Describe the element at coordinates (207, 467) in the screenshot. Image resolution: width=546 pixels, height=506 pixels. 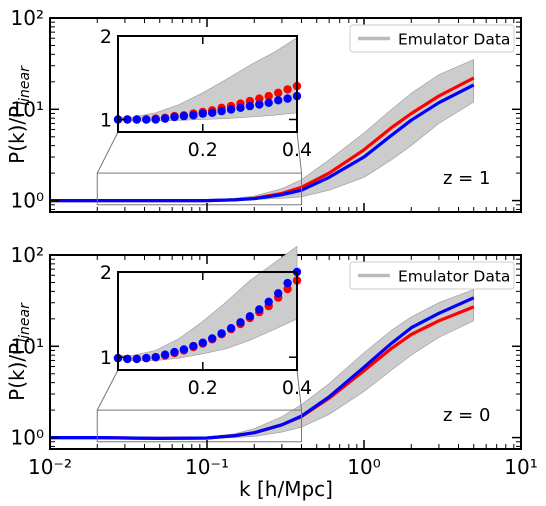
I see `x-tick-label: 10⁻¹` at that location.